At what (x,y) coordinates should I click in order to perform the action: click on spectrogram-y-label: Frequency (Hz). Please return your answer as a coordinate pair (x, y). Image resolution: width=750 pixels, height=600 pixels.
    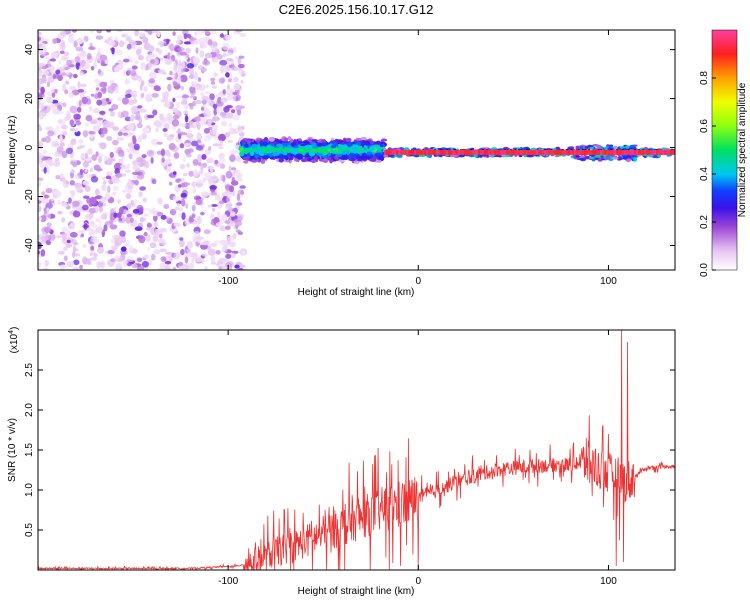
    Looking at the image, I should click on (12, 150).